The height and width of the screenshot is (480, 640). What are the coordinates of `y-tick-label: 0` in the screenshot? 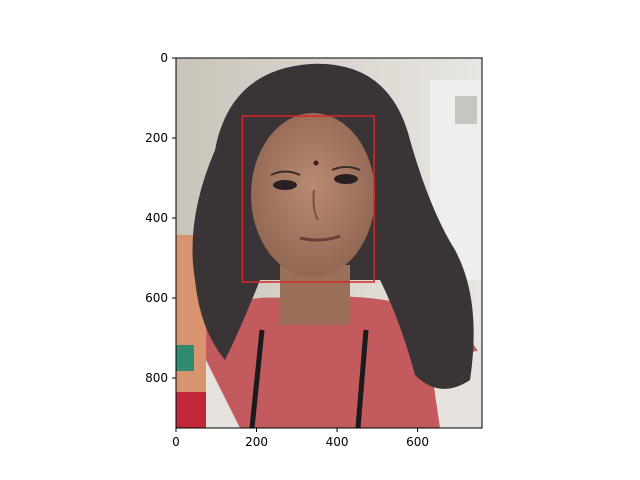 It's located at (164, 58).